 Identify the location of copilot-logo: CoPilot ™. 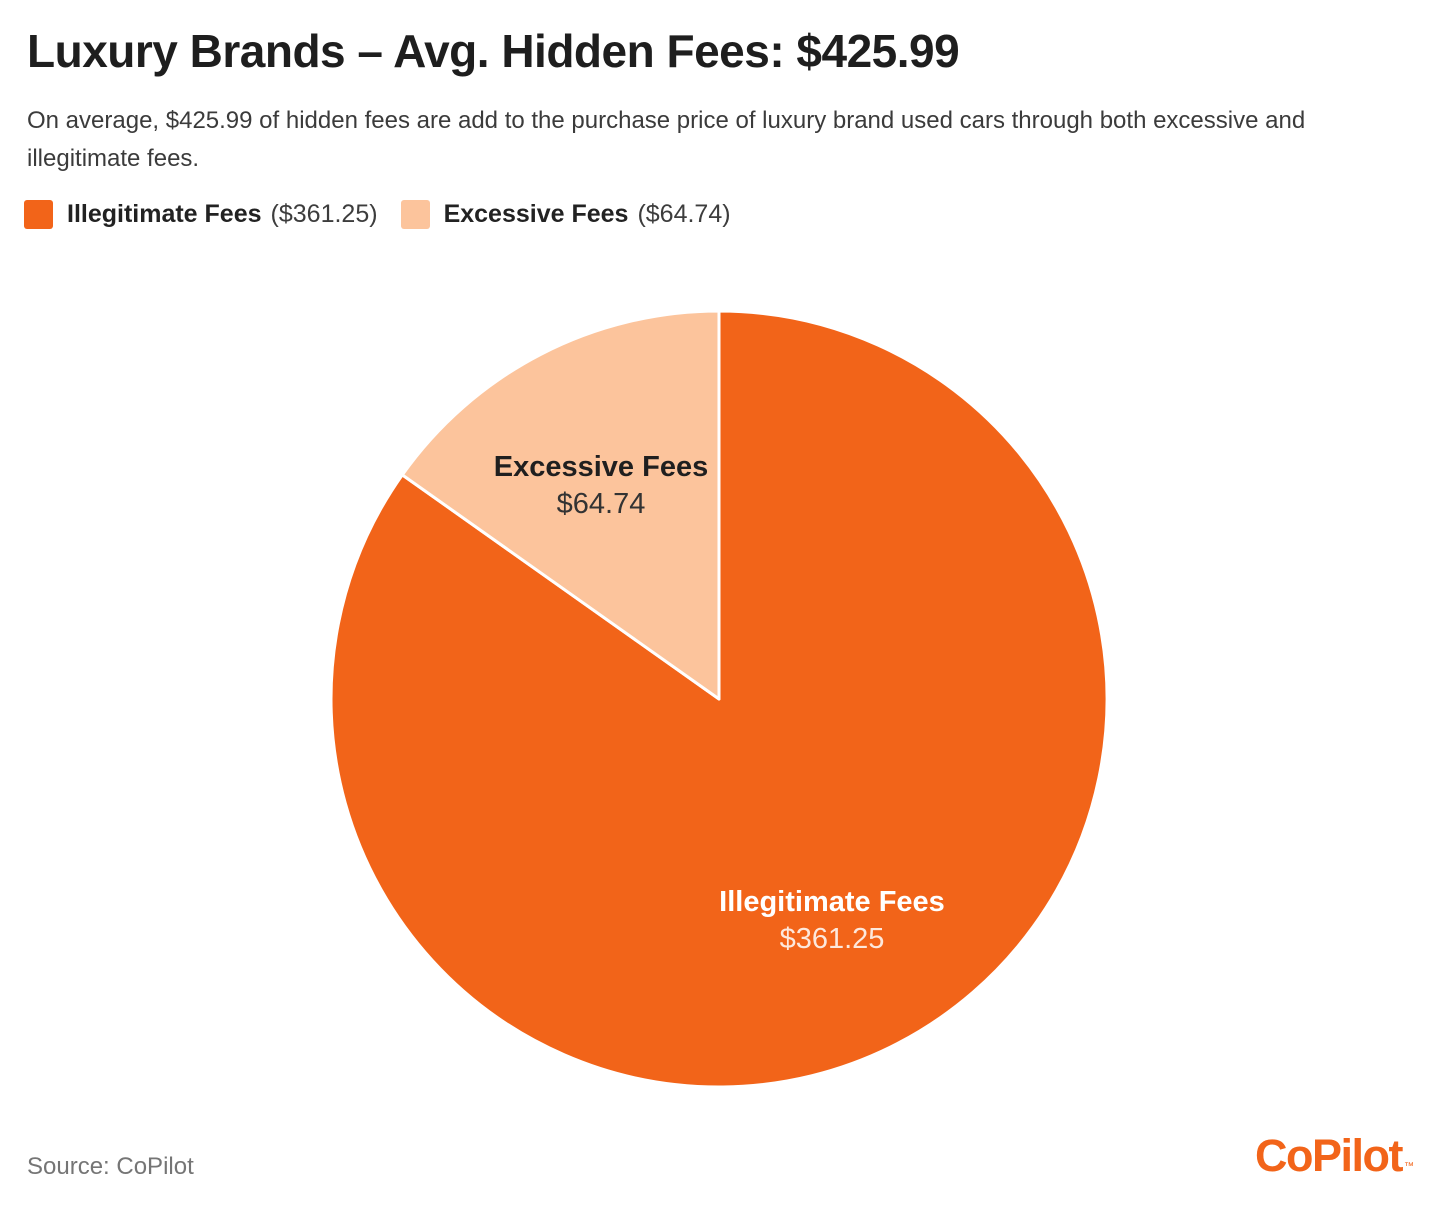
(1334, 1155).